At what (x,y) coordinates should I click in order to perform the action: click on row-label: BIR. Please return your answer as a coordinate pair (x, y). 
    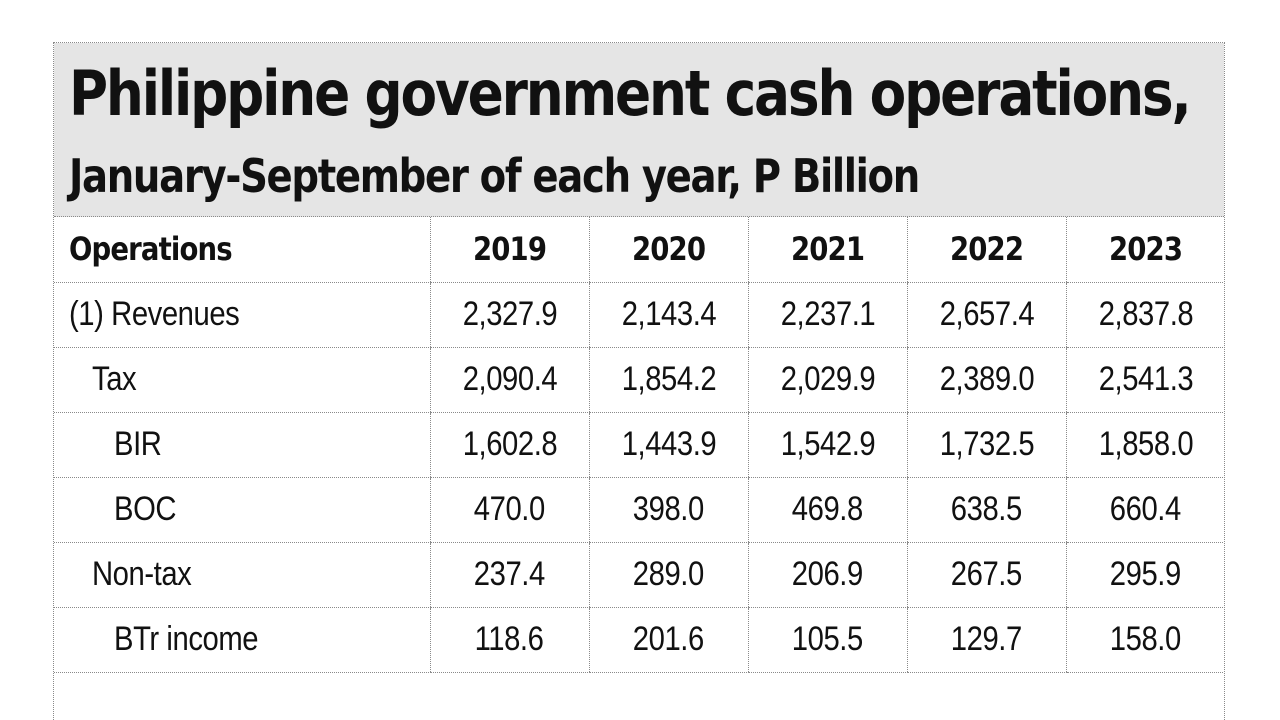
    Looking at the image, I should click on (242, 445).